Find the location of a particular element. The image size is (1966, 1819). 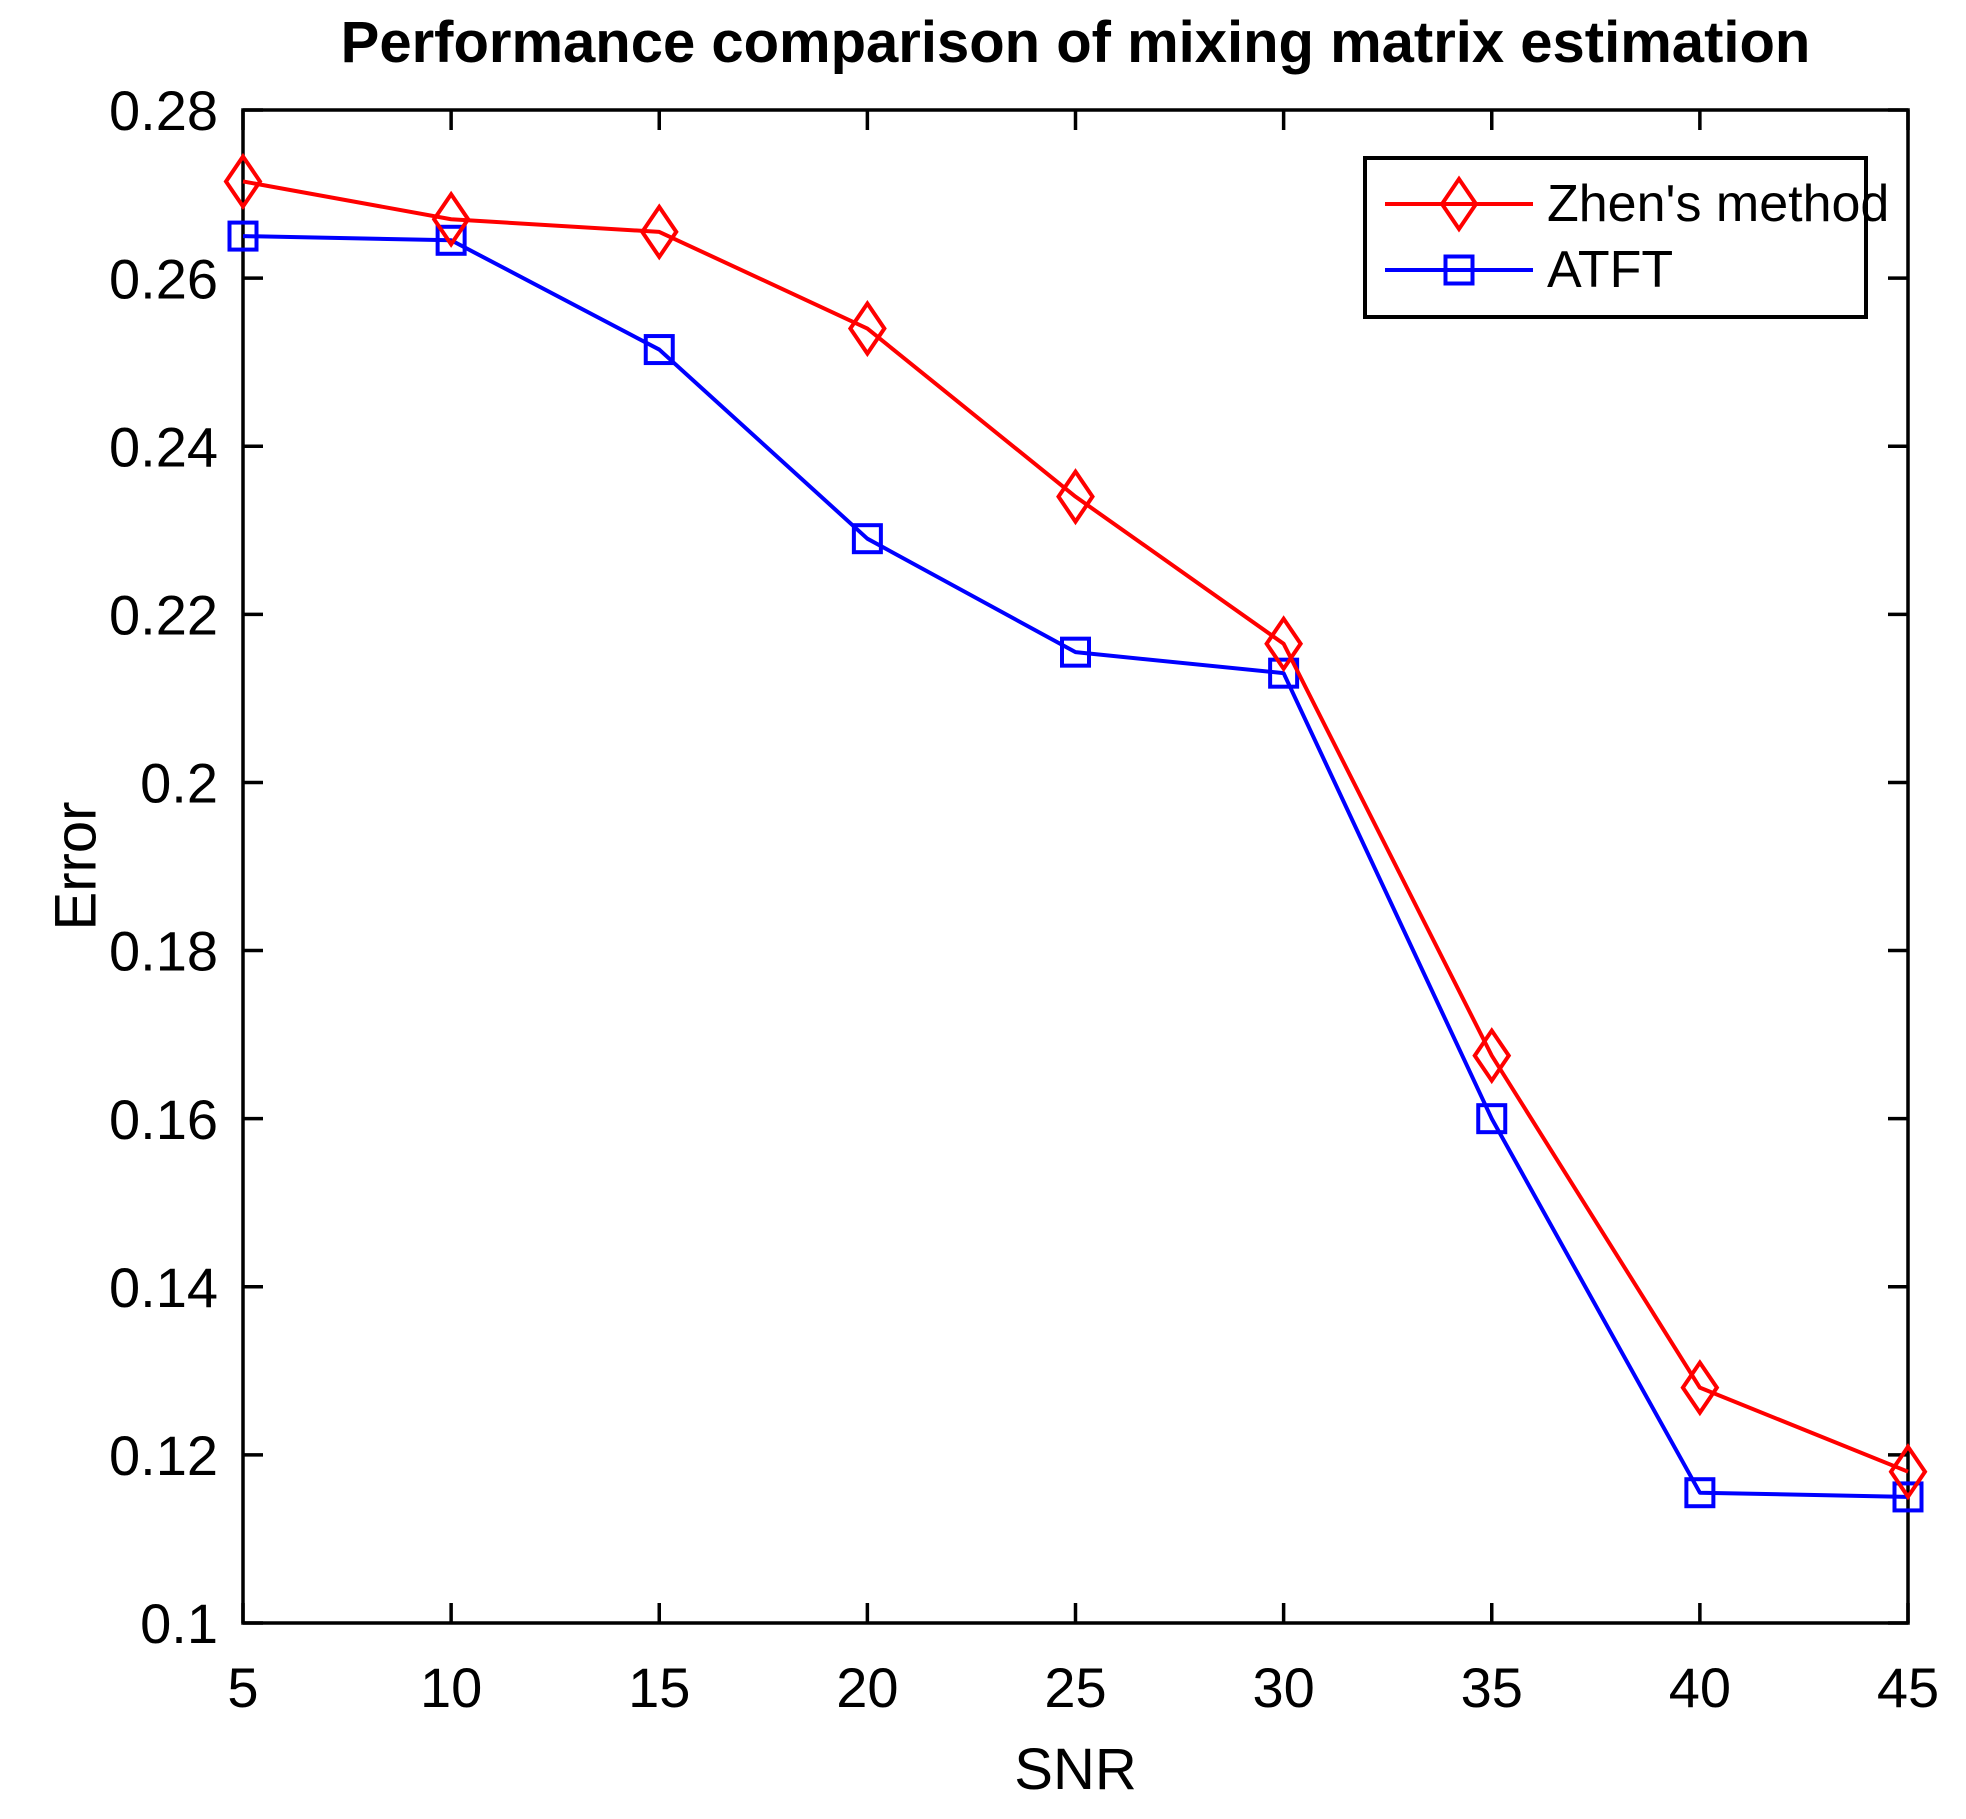

y-tick-label: 0.2 is located at coordinates (179, 783).